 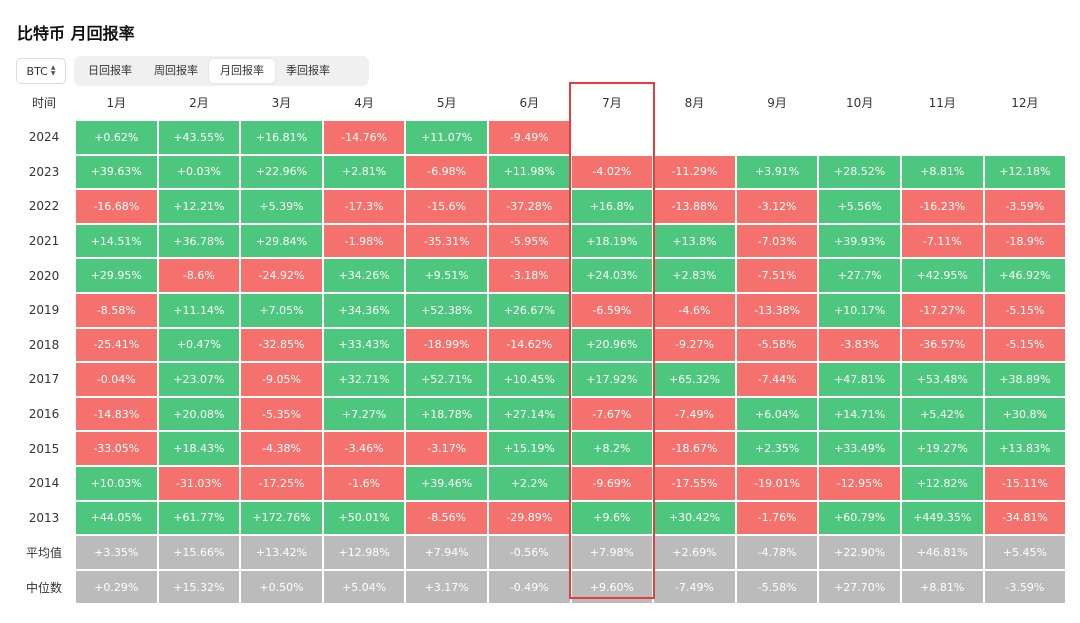 What do you see at coordinates (116, 518) in the screenshot?
I see `return-cell: +44.05%` at bounding box center [116, 518].